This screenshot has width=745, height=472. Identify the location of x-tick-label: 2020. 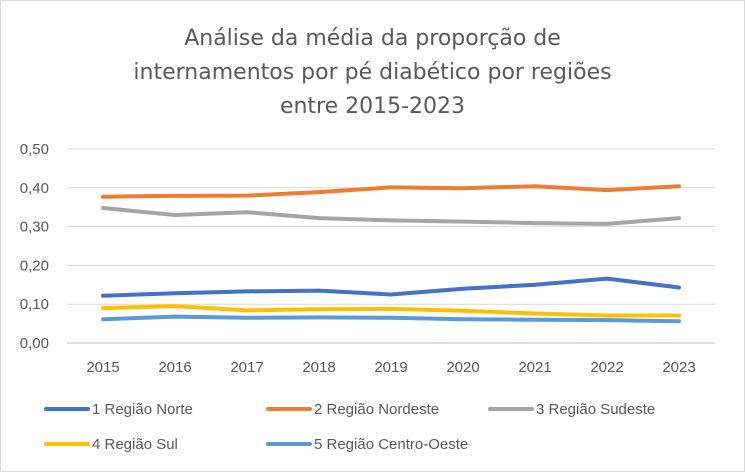
(462, 367).